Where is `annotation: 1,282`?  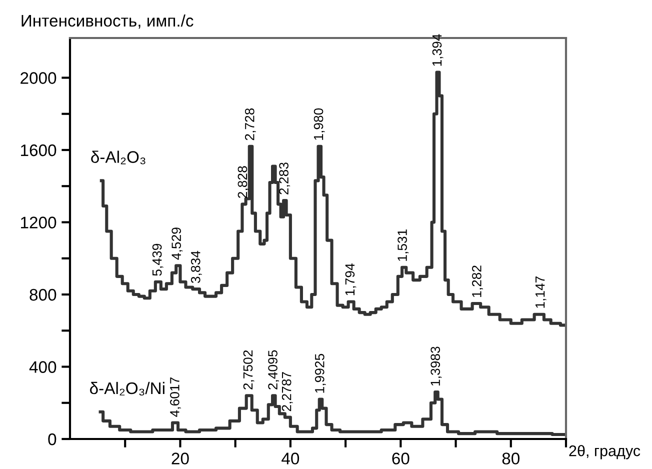 annotation: 1,282 is located at coordinates (477, 281).